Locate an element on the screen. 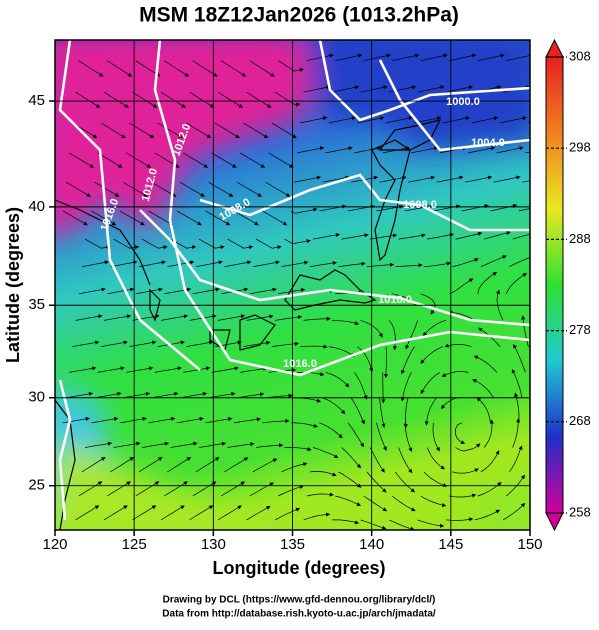  colorbar: 258 268 278 288 298 308 is located at coordinates (568, 285).